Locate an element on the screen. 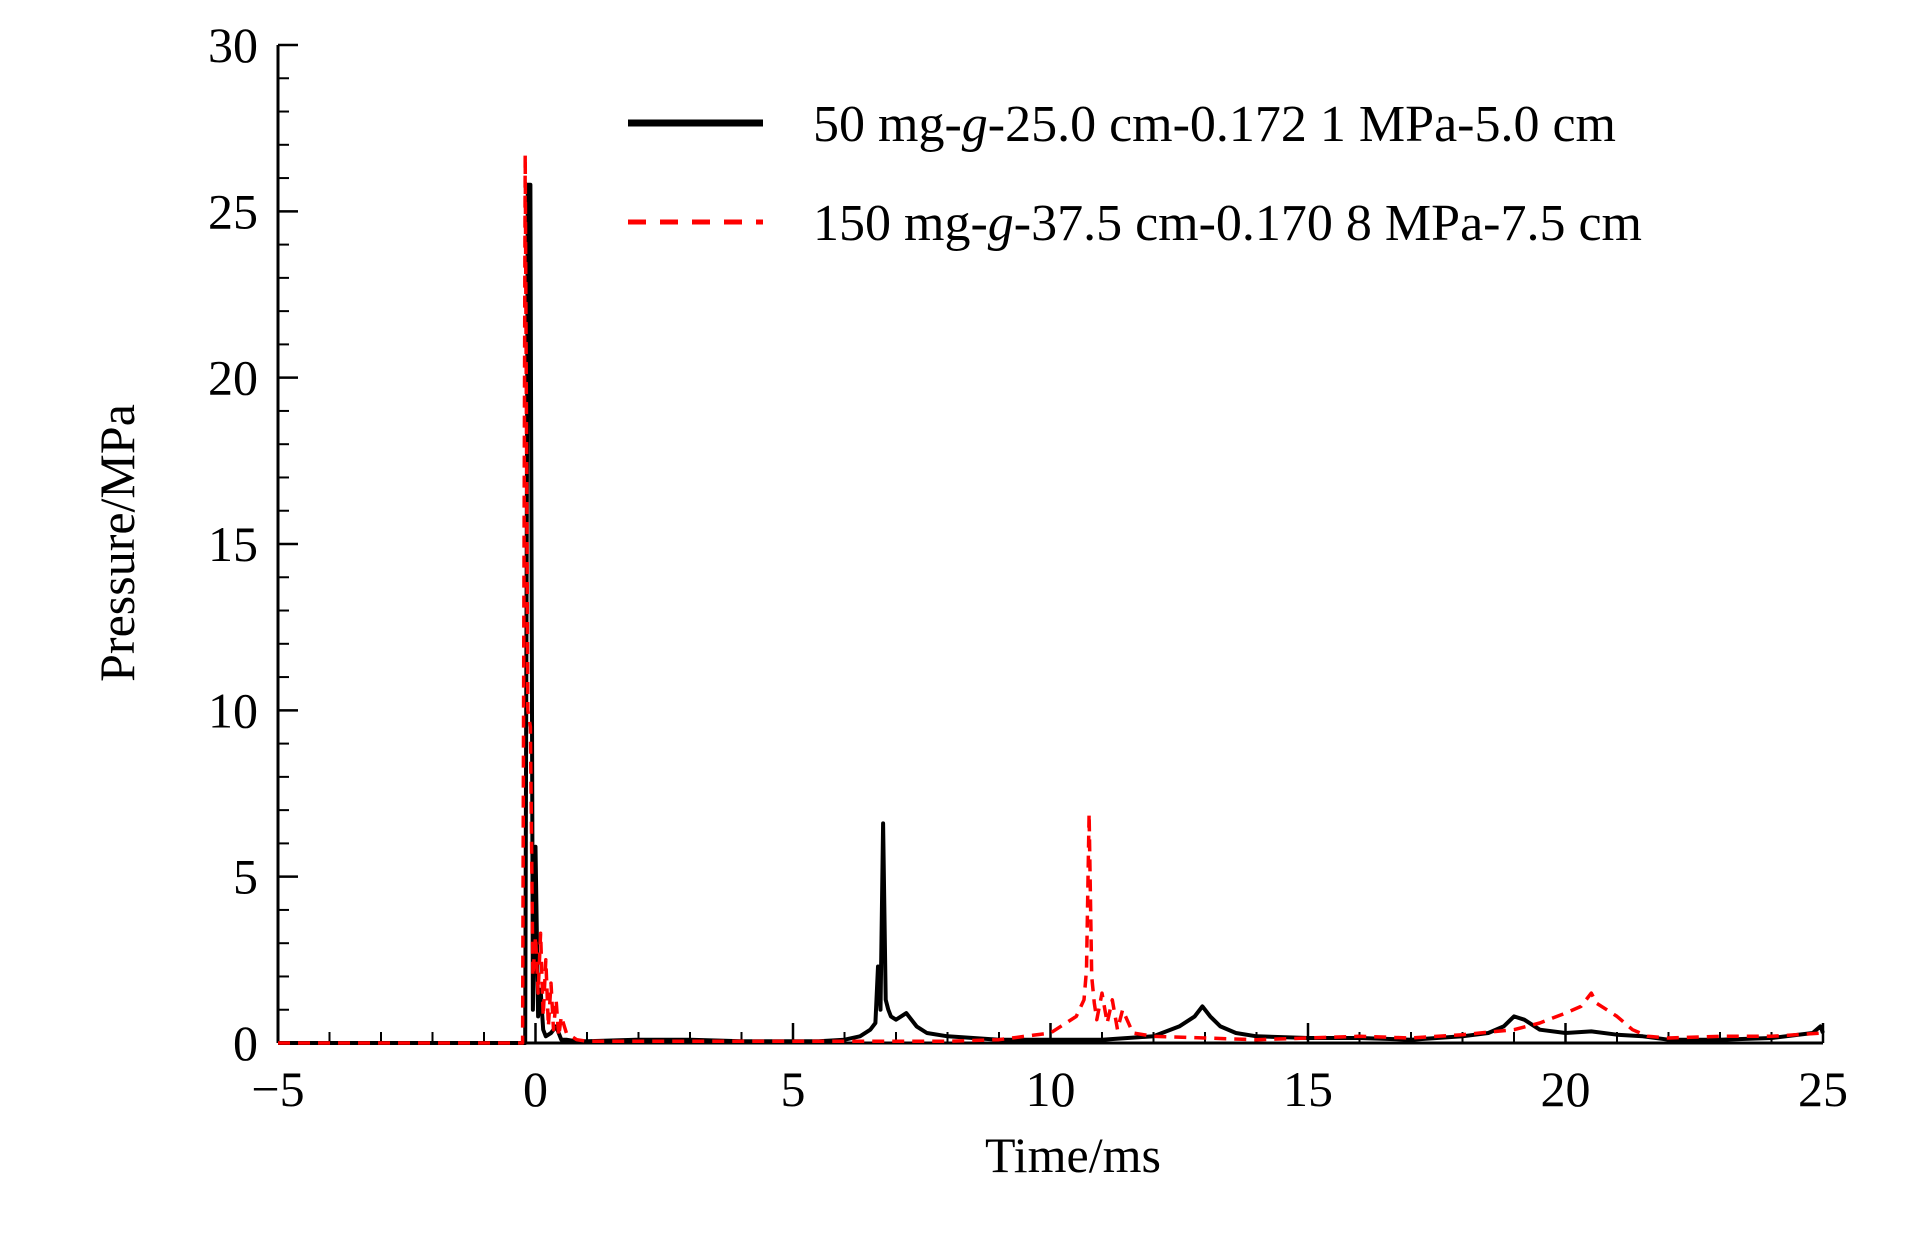 Image resolution: width=1923 pixels, height=1235 pixels. y-tick-label: 10 is located at coordinates (233, 710).